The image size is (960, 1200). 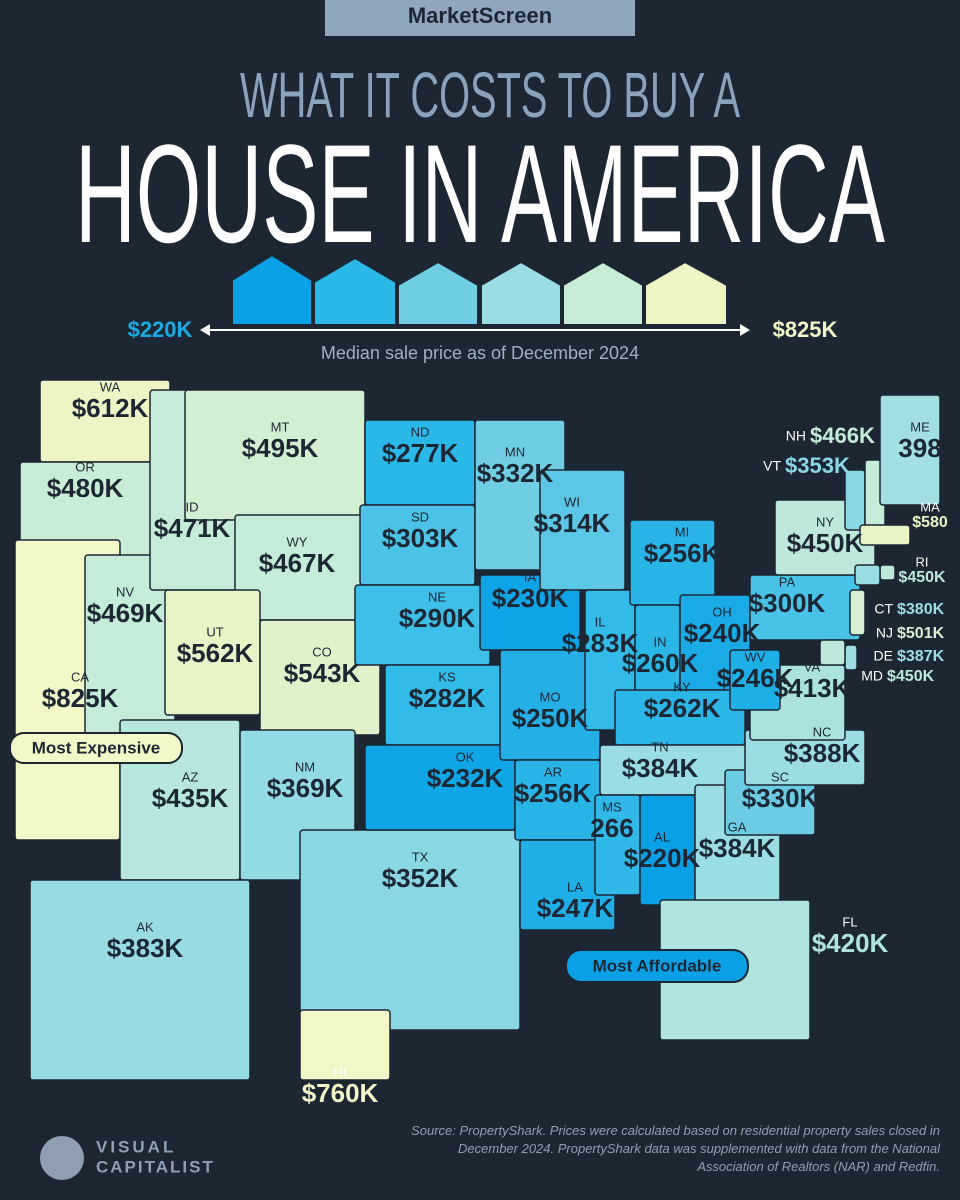 What do you see at coordinates (722, 633) in the screenshot?
I see `state-price: $240K` at bounding box center [722, 633].